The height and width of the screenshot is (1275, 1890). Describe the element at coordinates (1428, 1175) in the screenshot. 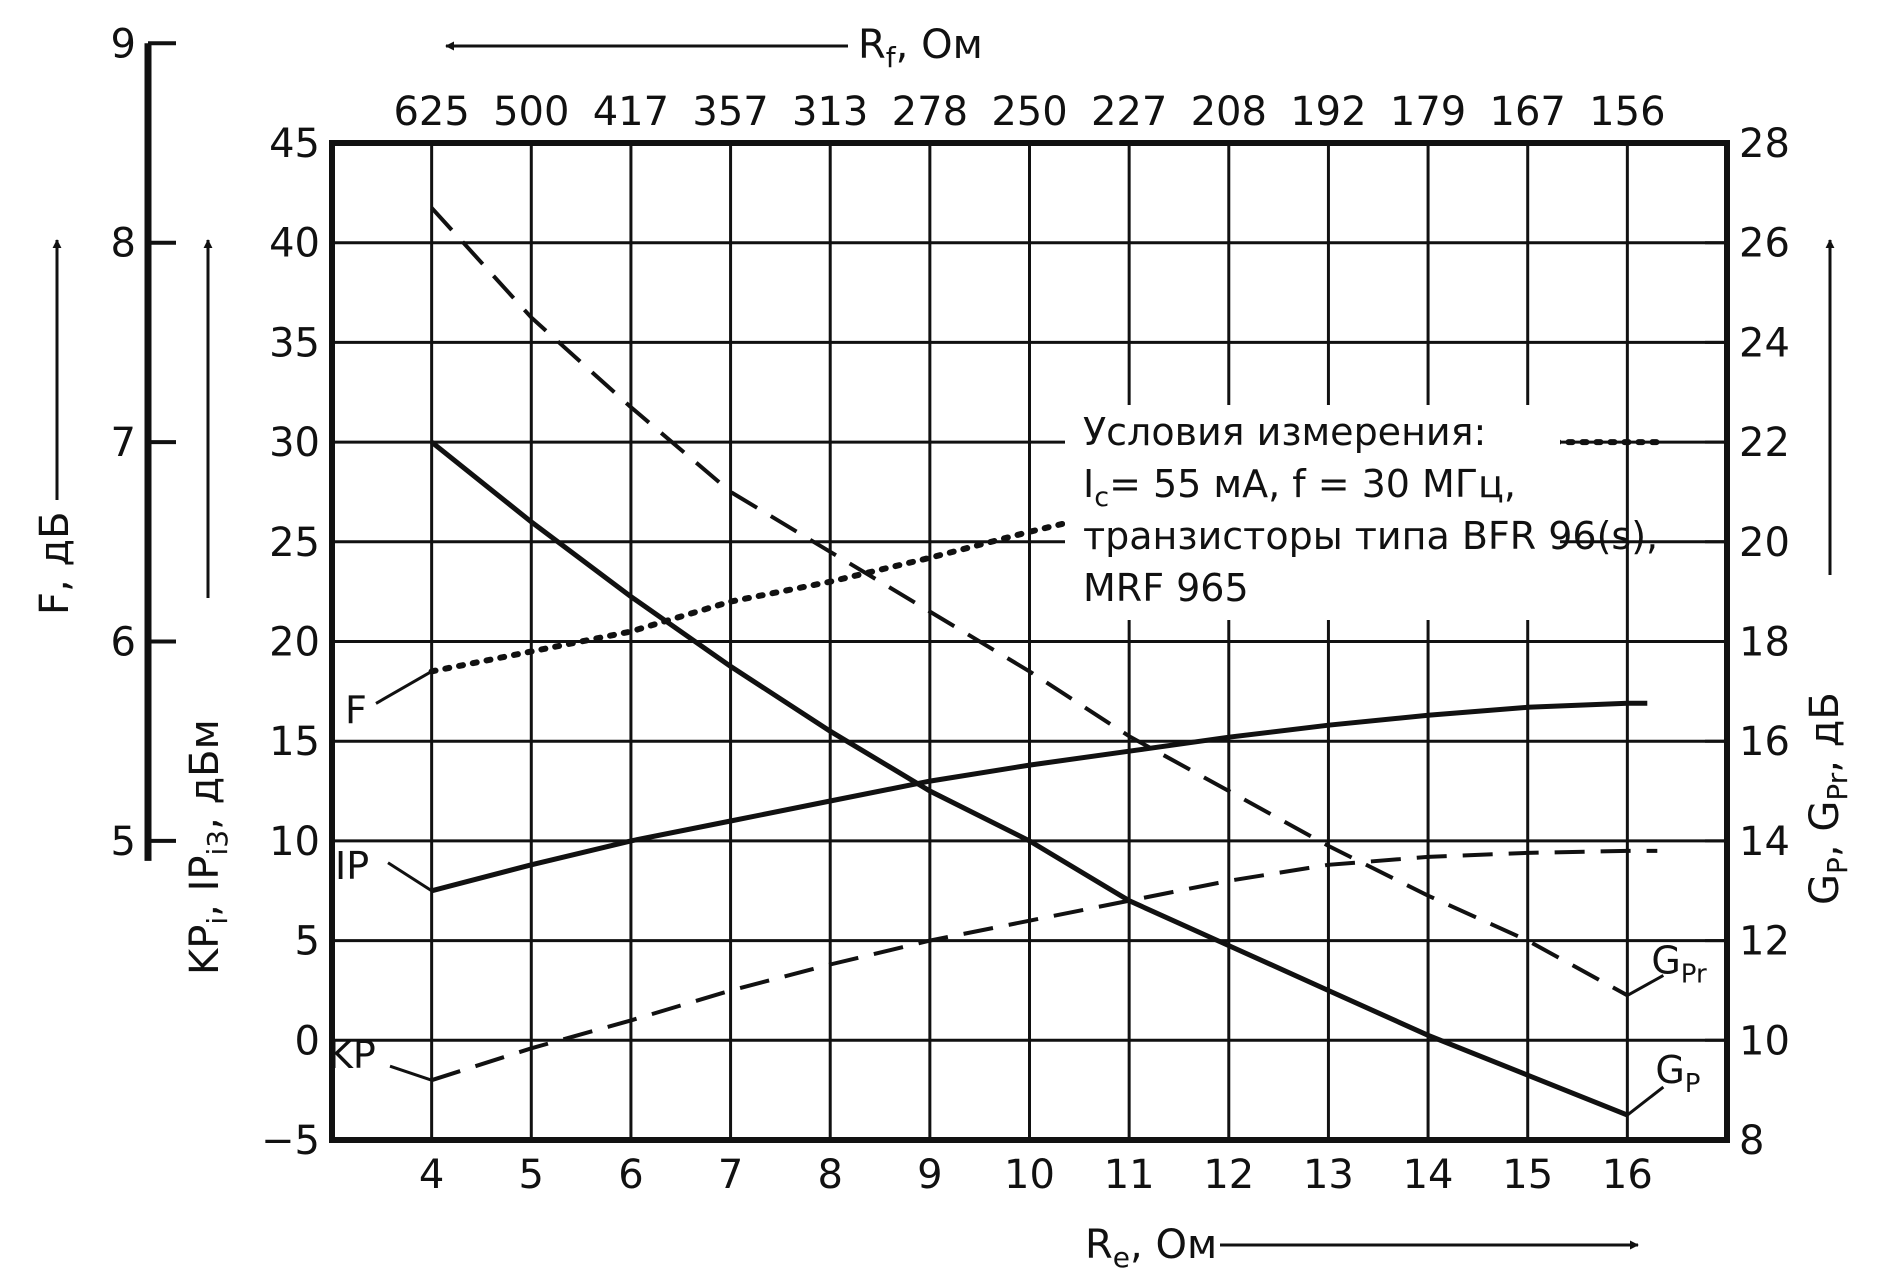

I see `x-tick-label: 14` at that location.